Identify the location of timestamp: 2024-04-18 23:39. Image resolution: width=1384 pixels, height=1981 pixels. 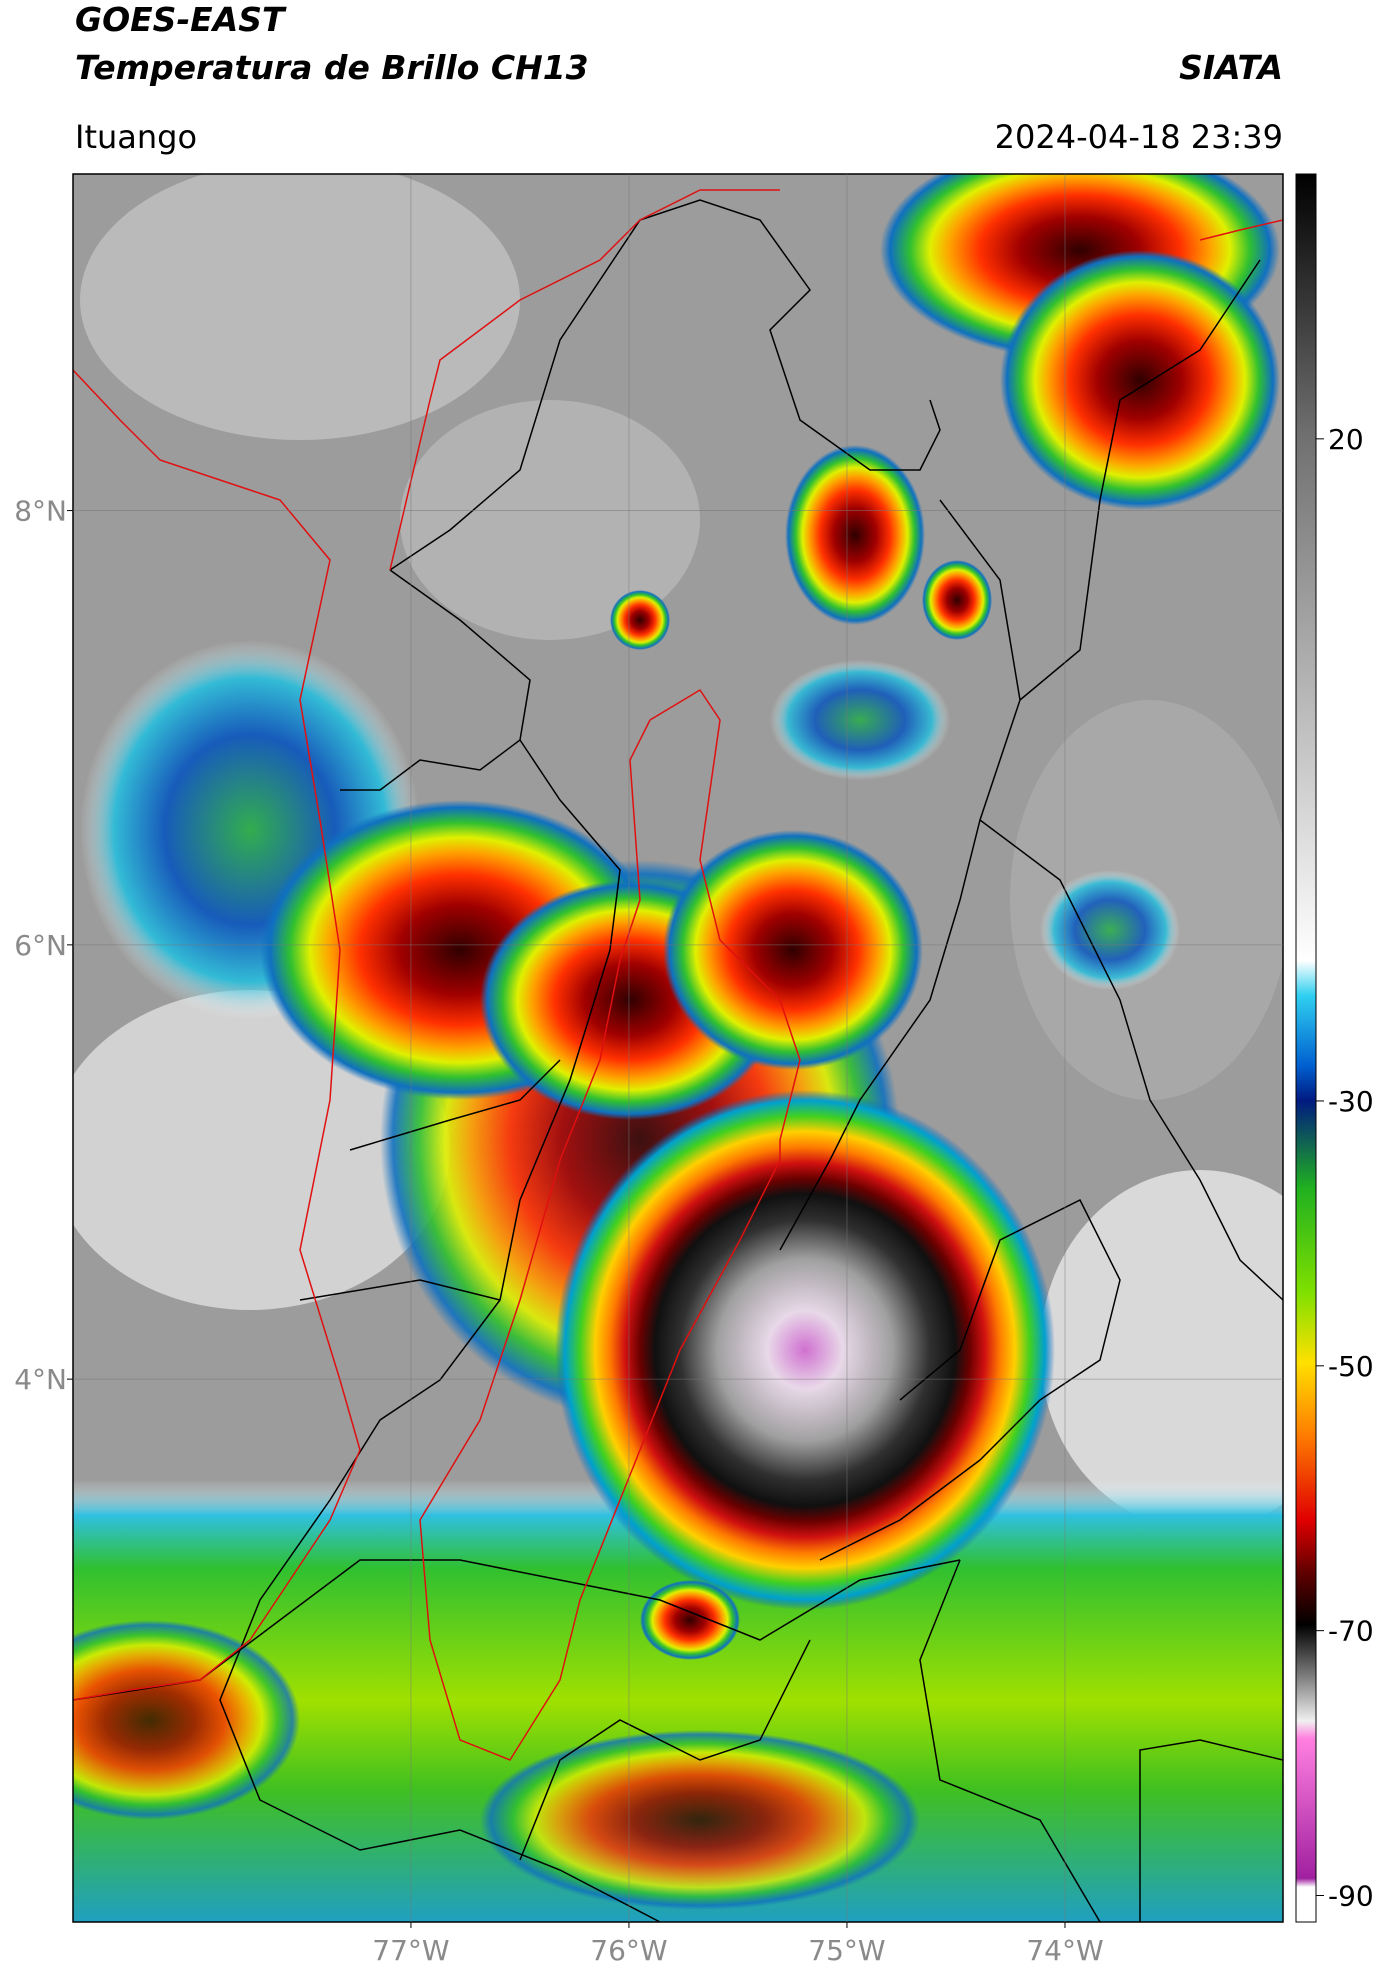
(1139, 137).